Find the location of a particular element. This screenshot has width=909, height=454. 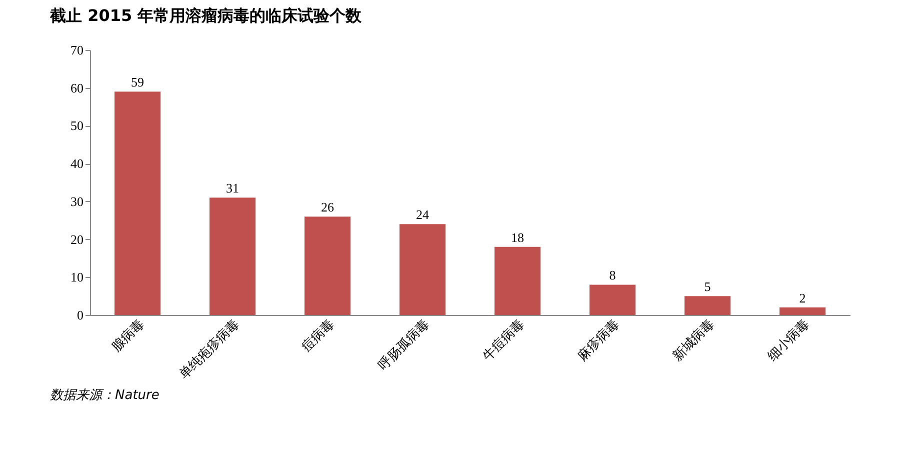

x-tick-label: 痘病毒 is located at coordinates (318, 335).